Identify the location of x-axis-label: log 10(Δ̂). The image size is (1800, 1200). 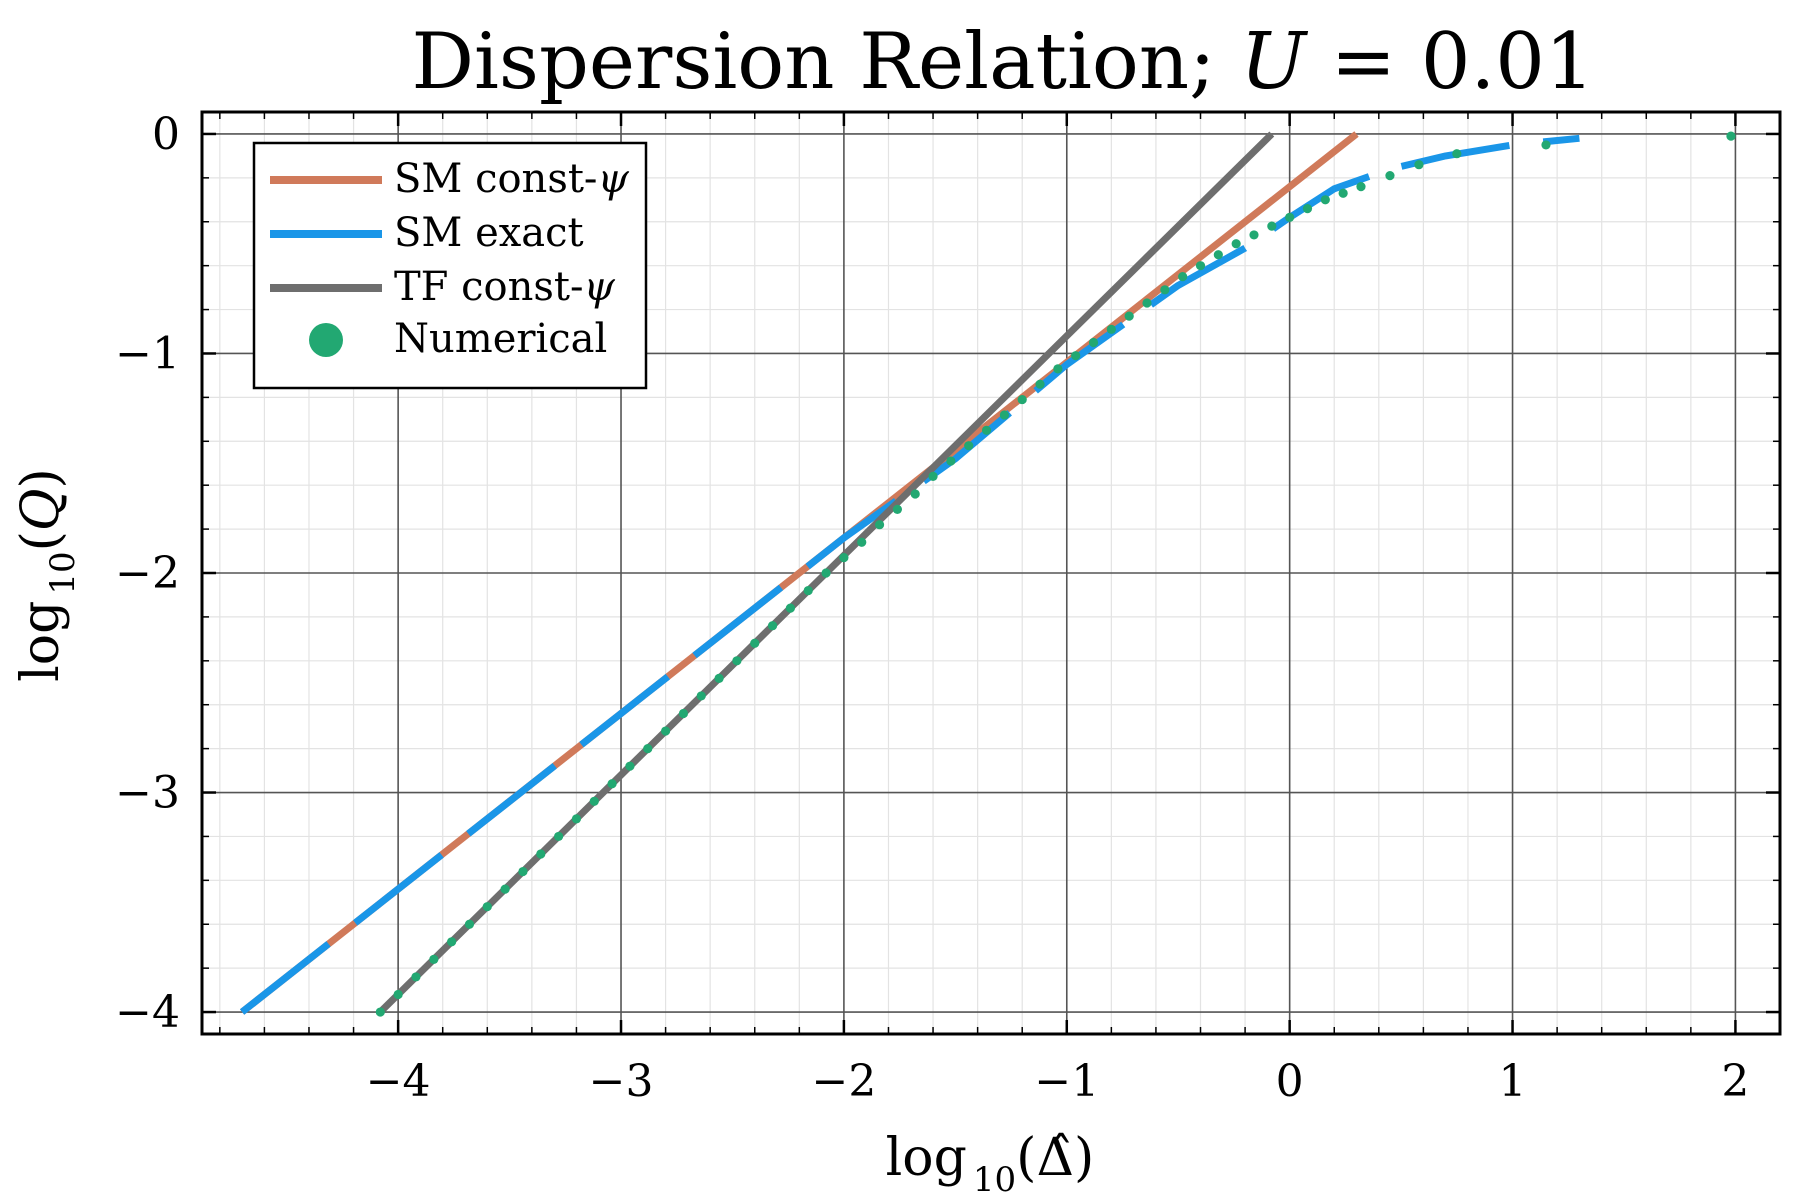
(990, 1164).